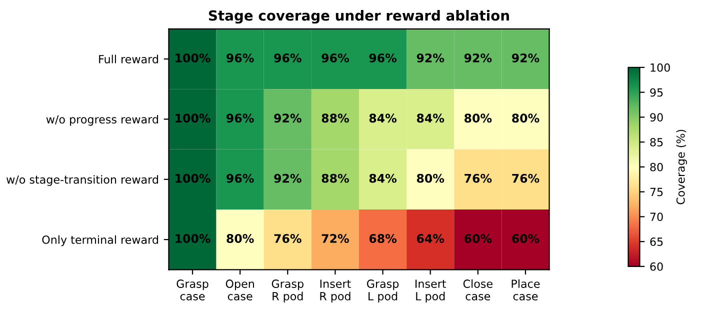 This screenshot has width=718, height=321. I want to click on data-label: 68%, so click(383, 238).